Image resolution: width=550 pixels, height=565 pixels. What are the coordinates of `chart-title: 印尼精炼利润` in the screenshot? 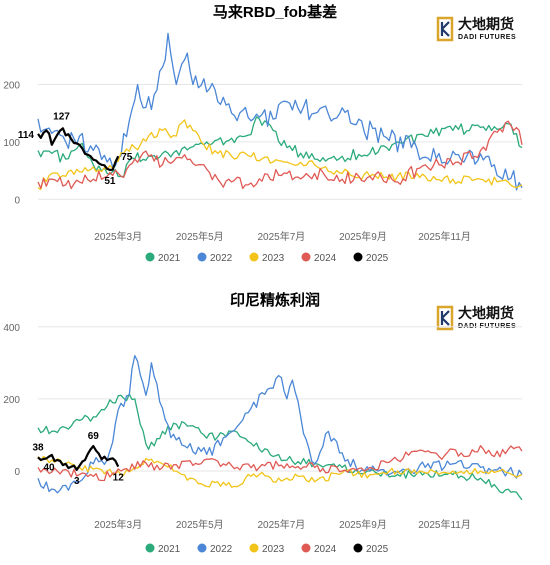 It's located at (275, 300).